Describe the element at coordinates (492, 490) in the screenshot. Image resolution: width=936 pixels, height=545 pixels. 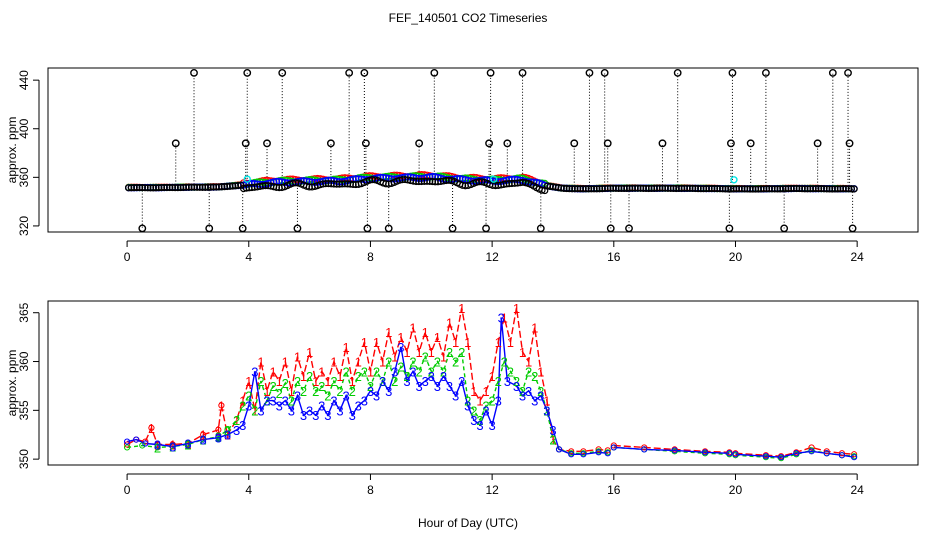
I see `bottom-x-tick-label: 12` at that location.